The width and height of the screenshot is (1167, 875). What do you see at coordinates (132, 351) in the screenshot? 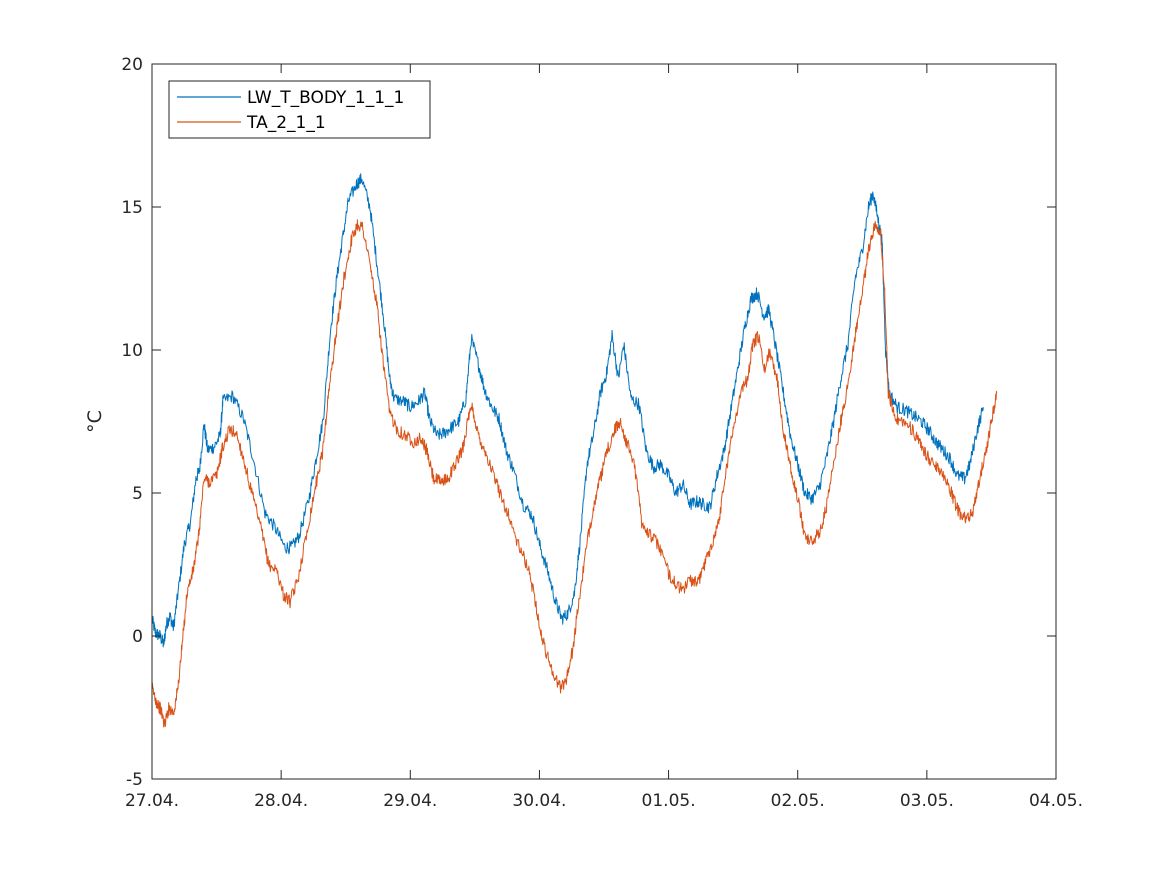
I see `y-tick-label: 10` at bounding box center [132, 351].